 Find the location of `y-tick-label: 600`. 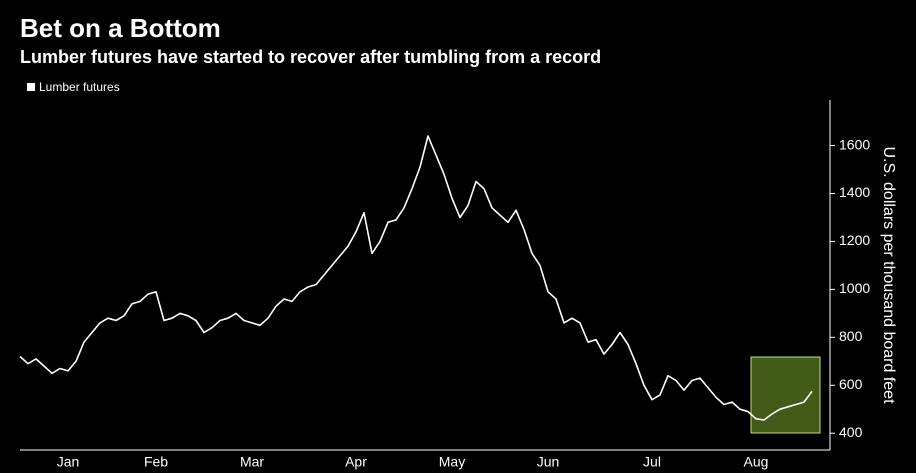

y-tick-label: 600 is located at coordinates (851, 384).